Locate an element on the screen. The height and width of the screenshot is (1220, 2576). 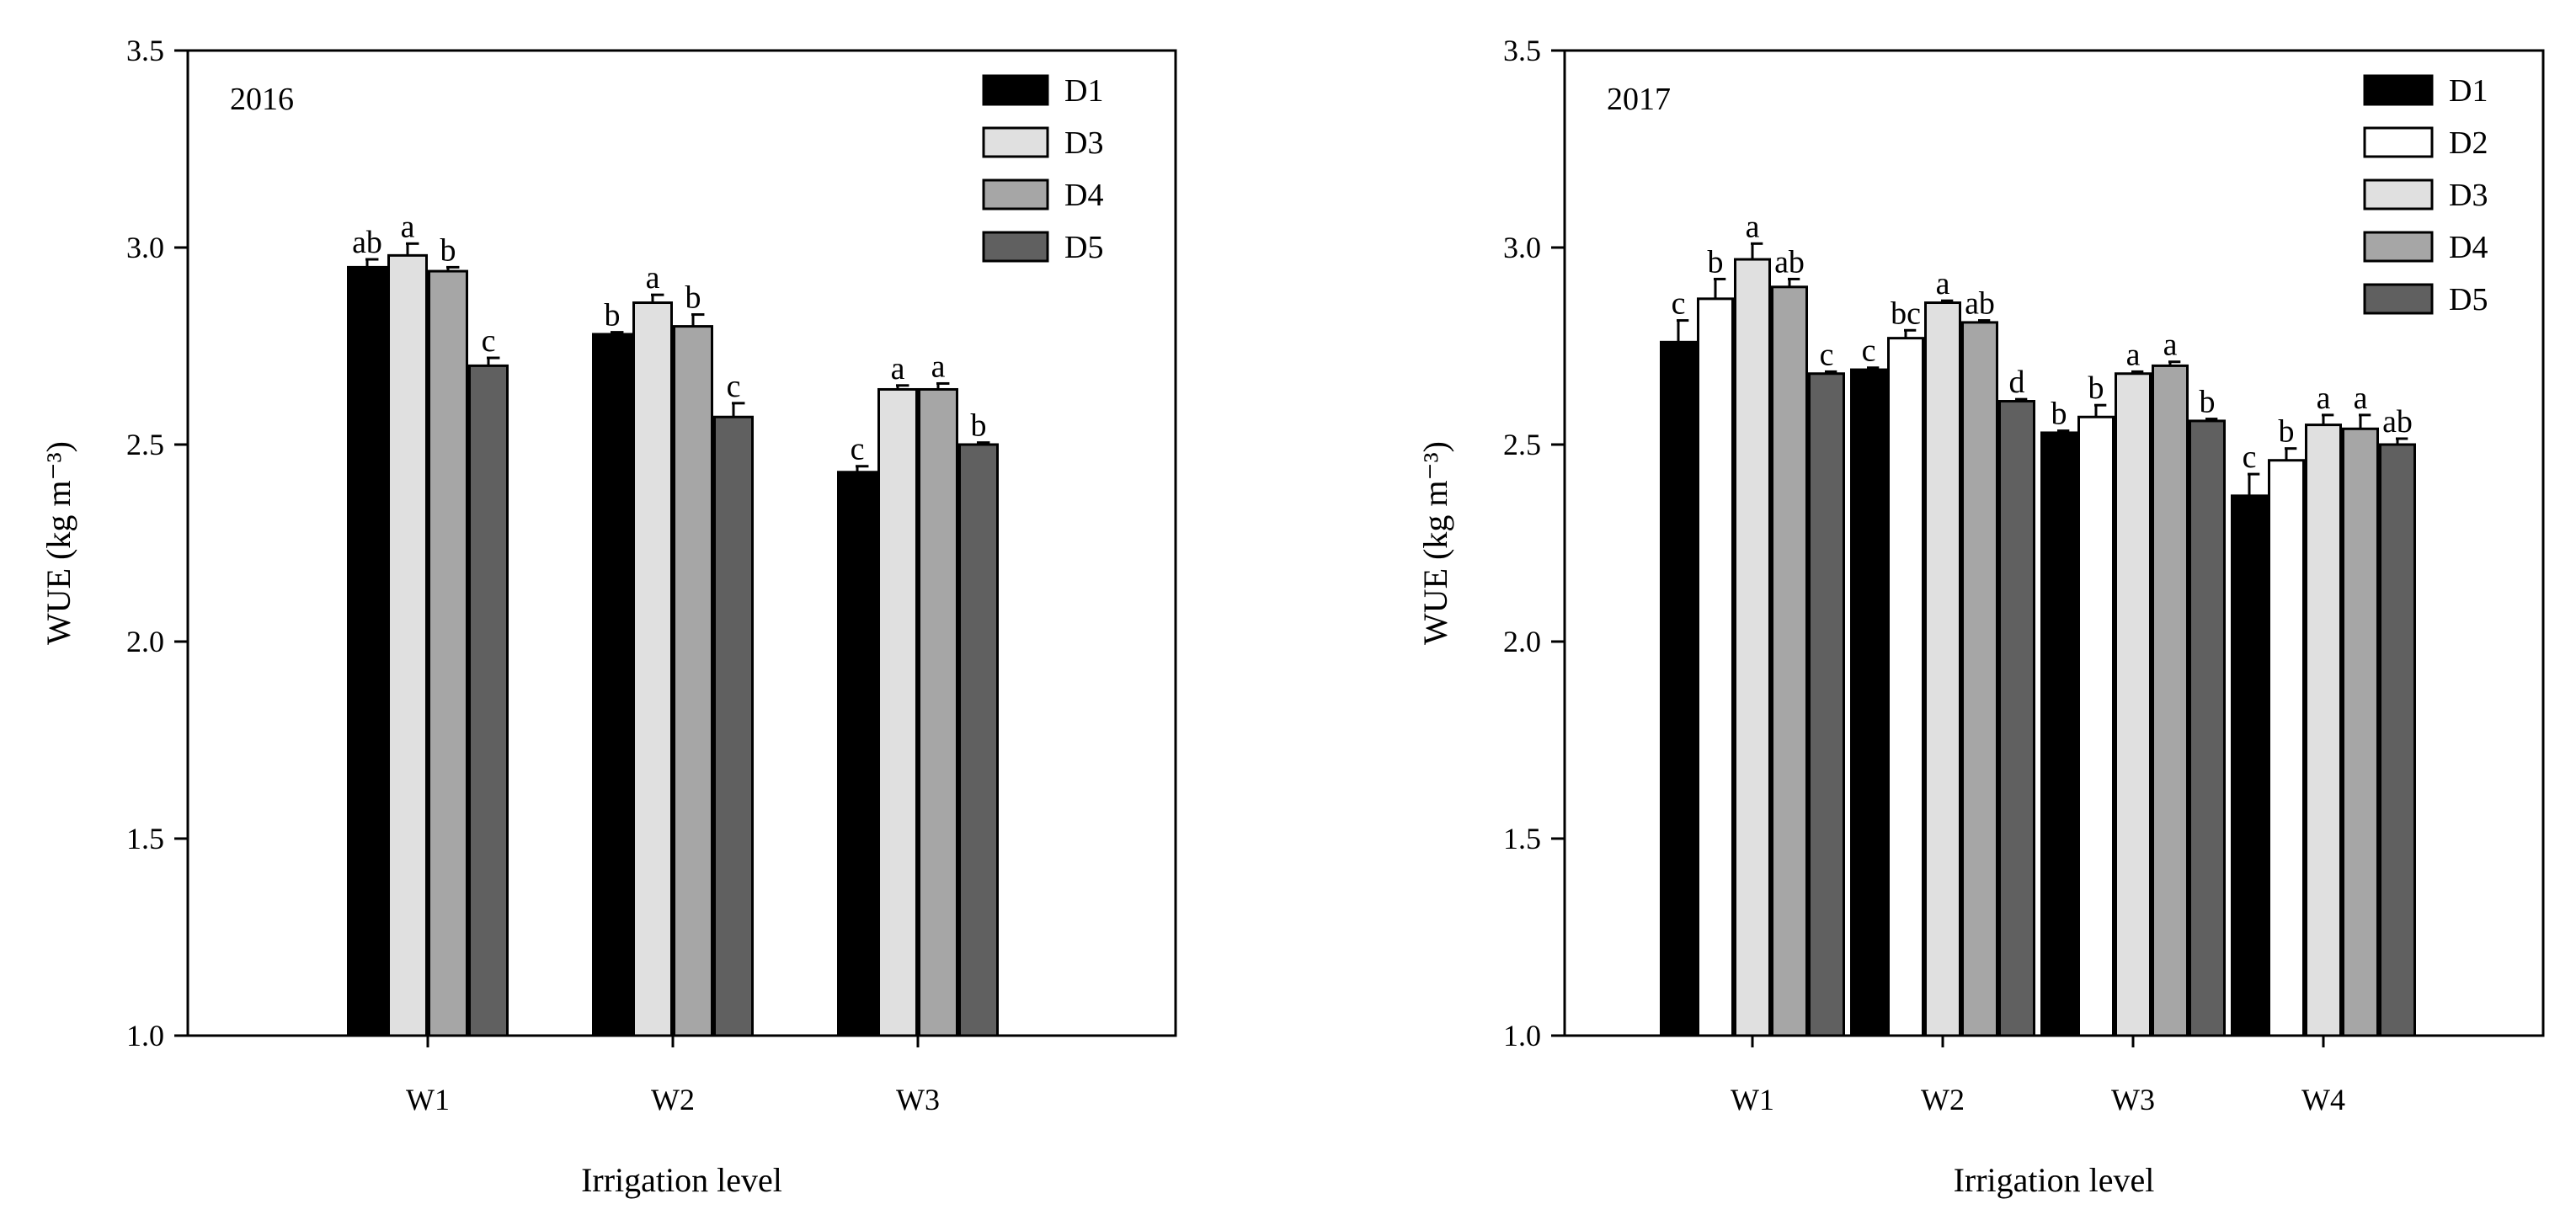
bar-D2-W4 is located at coordinates (2286, 748).